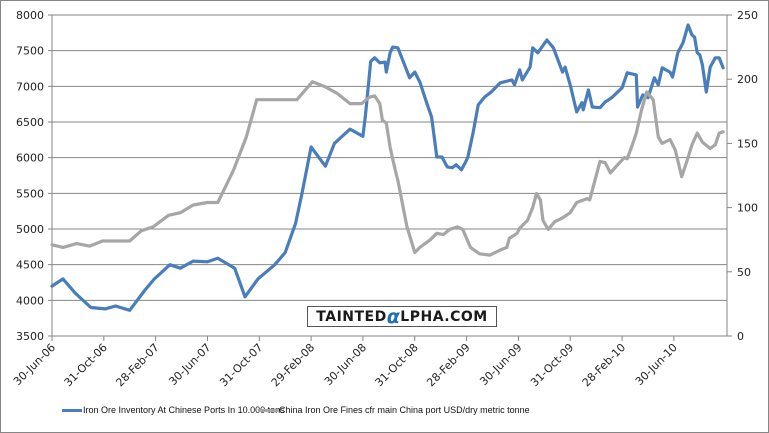  Describe the element at coordinates (500, 364) in the screenshot. I see `x-tick-label: 30-Jun-09` at that location.